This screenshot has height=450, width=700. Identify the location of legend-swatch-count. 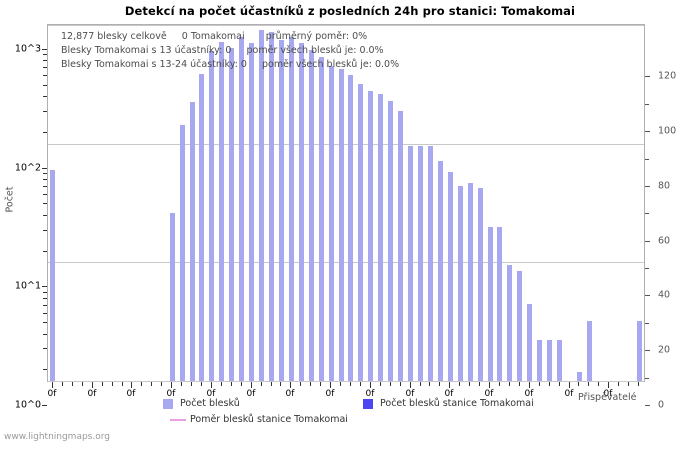
(168, 403).